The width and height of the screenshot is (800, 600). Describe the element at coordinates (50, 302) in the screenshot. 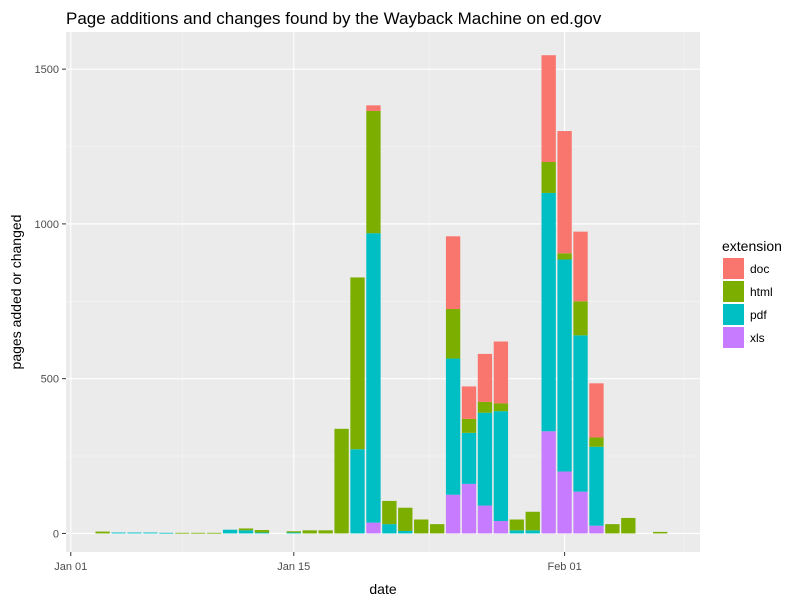

I see `y-axis: 0 500 1000 1500` at that location.